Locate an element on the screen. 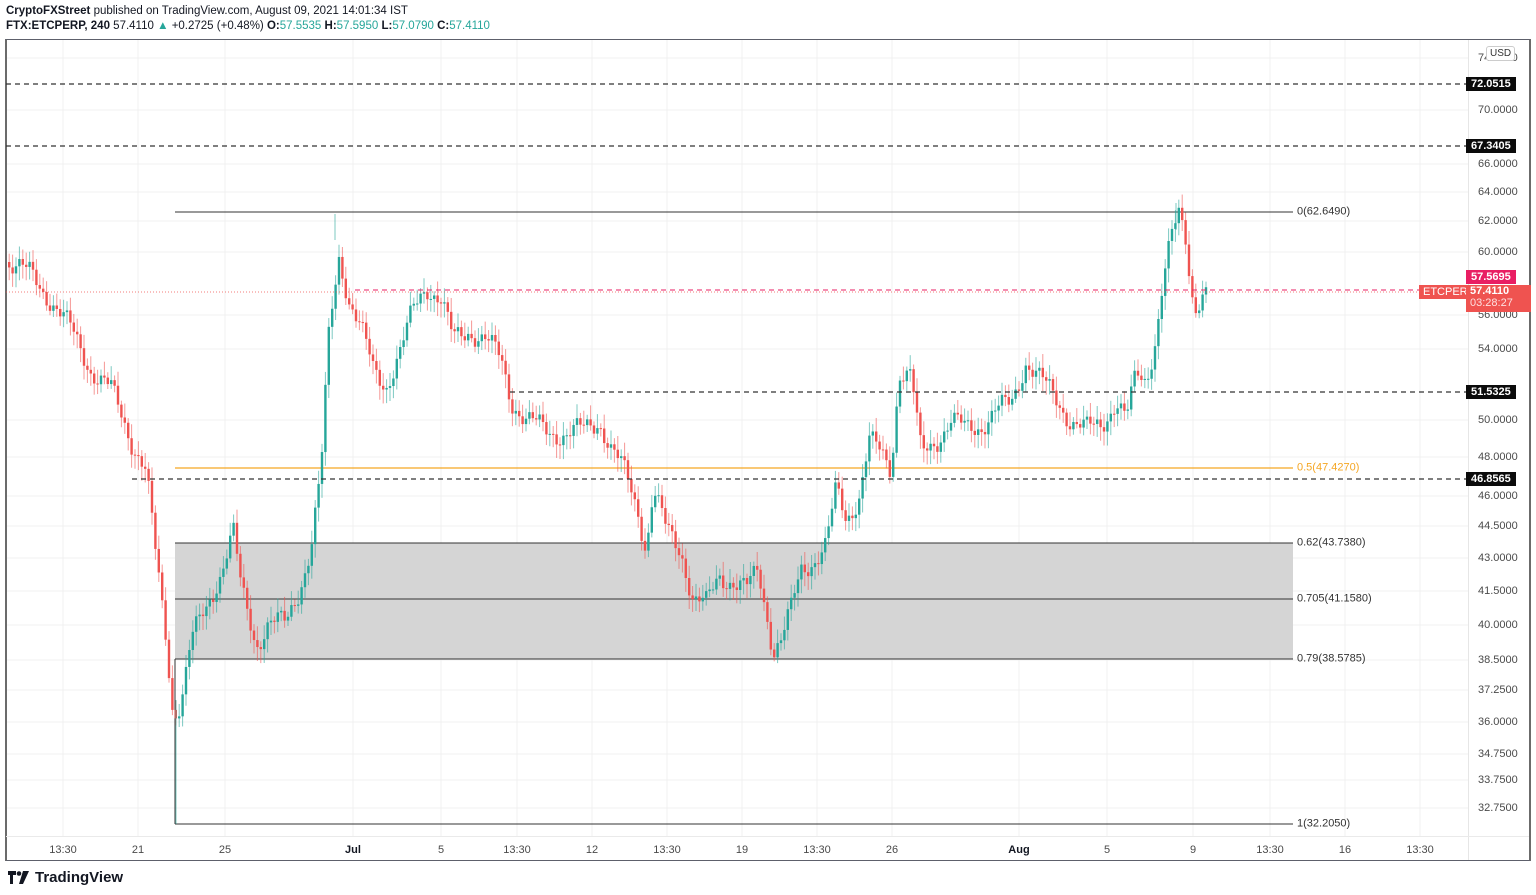 This screenshot has height=895, width=1536. price-tick: 37.2500 is located at coordinates (1498, 690).